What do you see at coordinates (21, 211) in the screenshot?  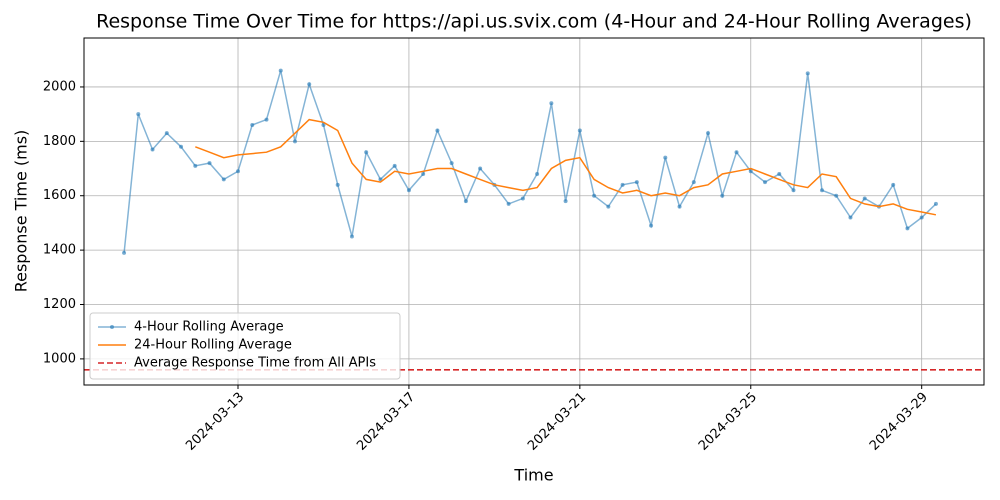 I see `y-axis-label: Response Time (ms)` at bounding box center [21, 211].